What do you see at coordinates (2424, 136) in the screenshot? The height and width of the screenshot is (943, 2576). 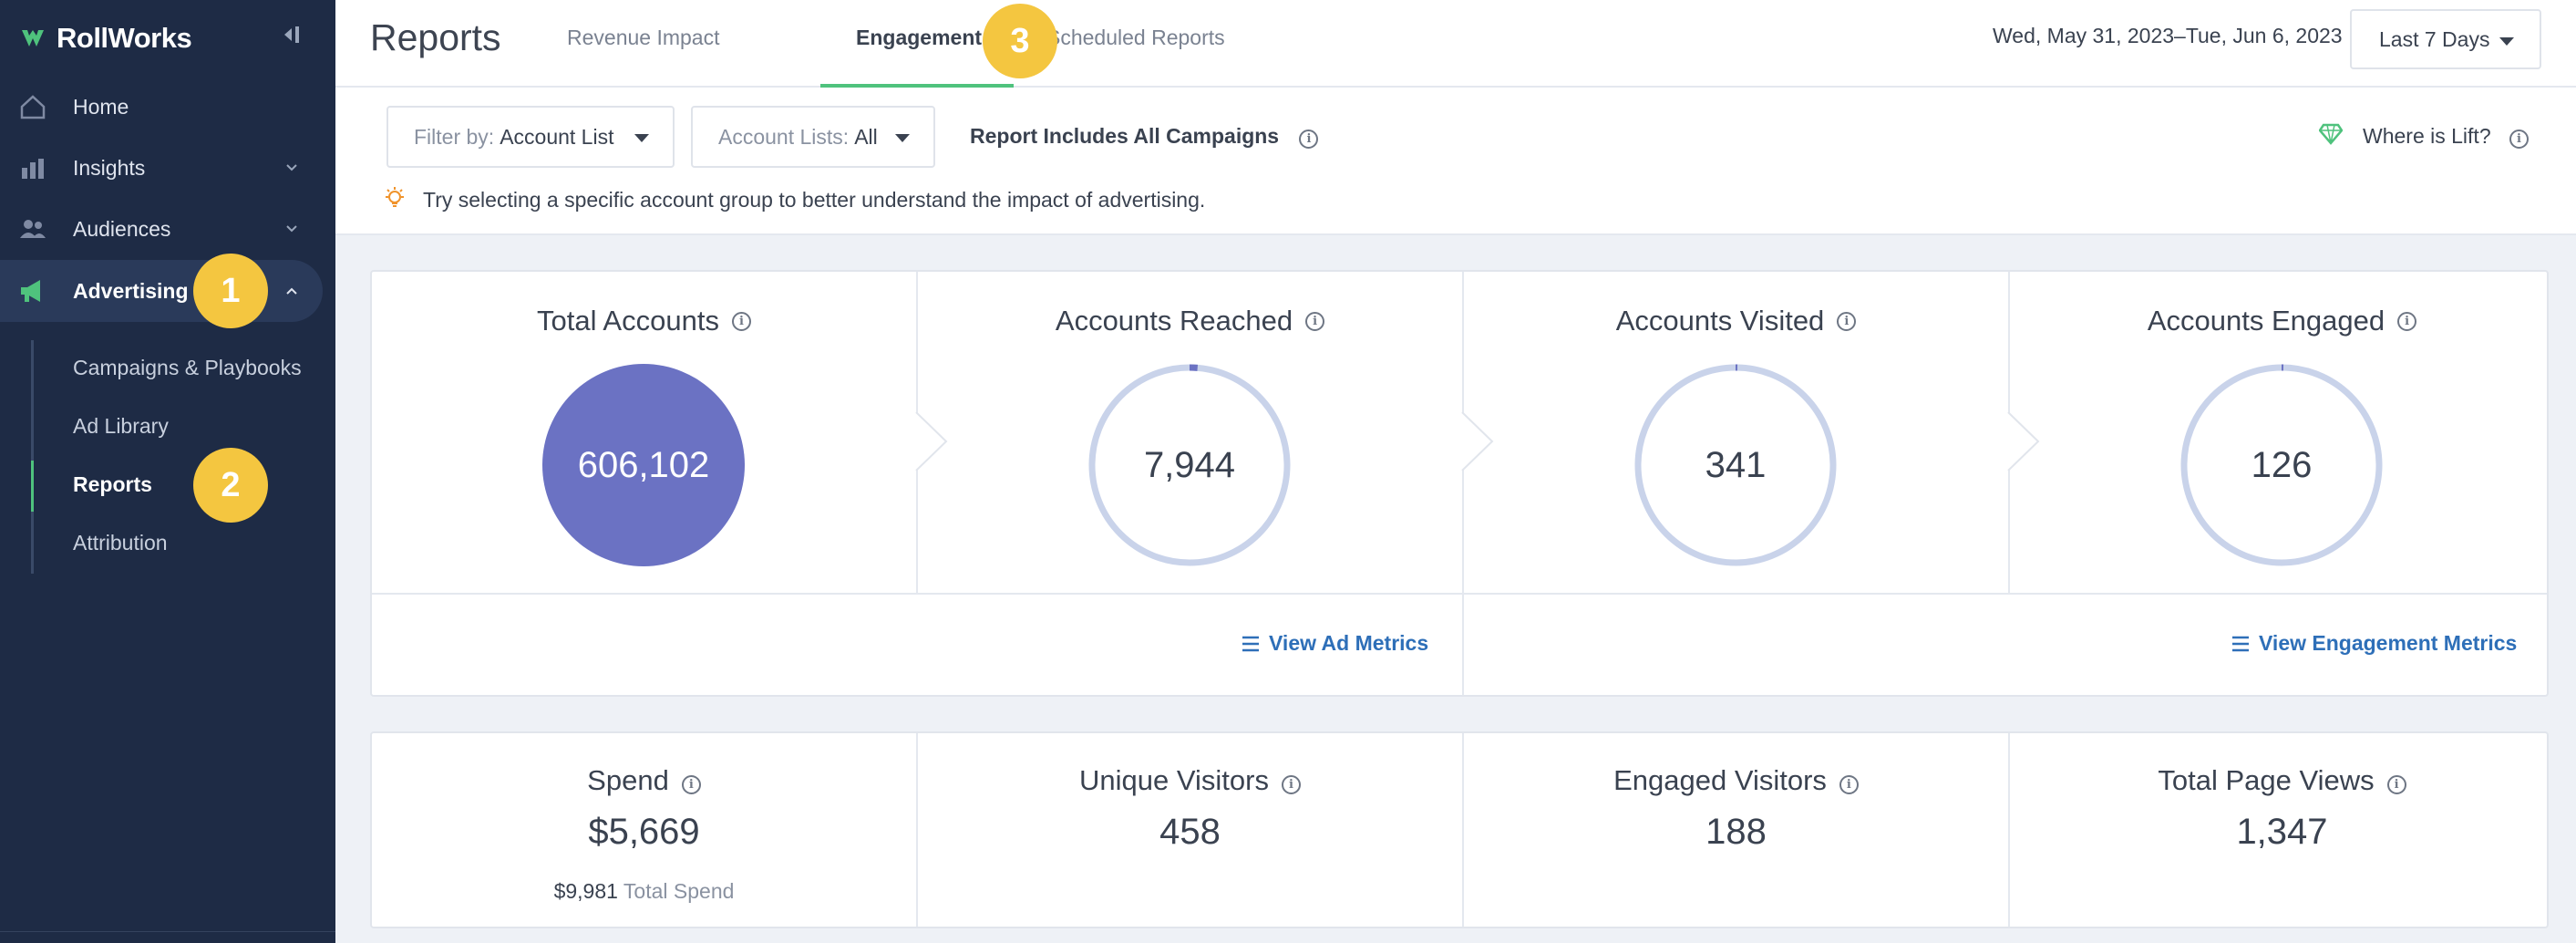 I see `where-is-lift: Where is Lift? i` at bounding box center [2424, 136].